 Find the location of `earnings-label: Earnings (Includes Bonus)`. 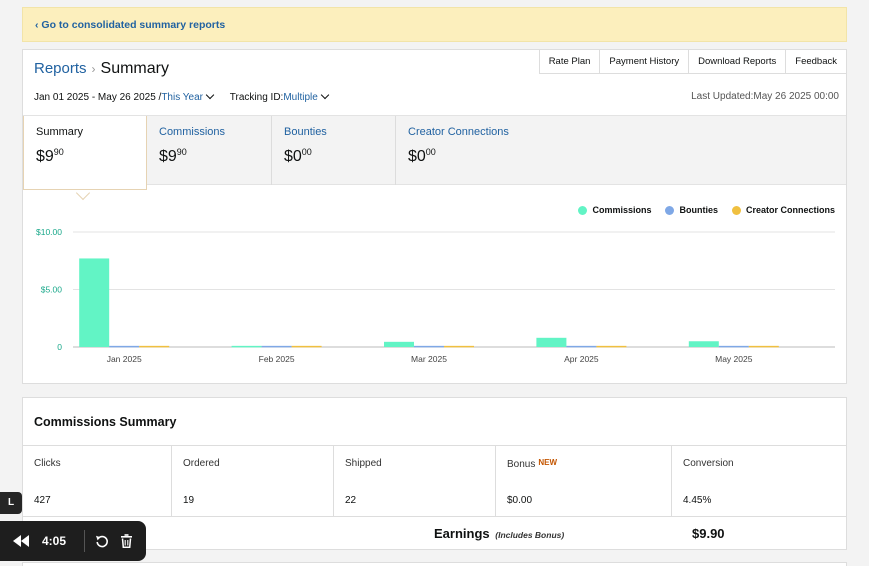

earnings-label: Earnings (Includes Bonus) is located at coordinates (499, 533).